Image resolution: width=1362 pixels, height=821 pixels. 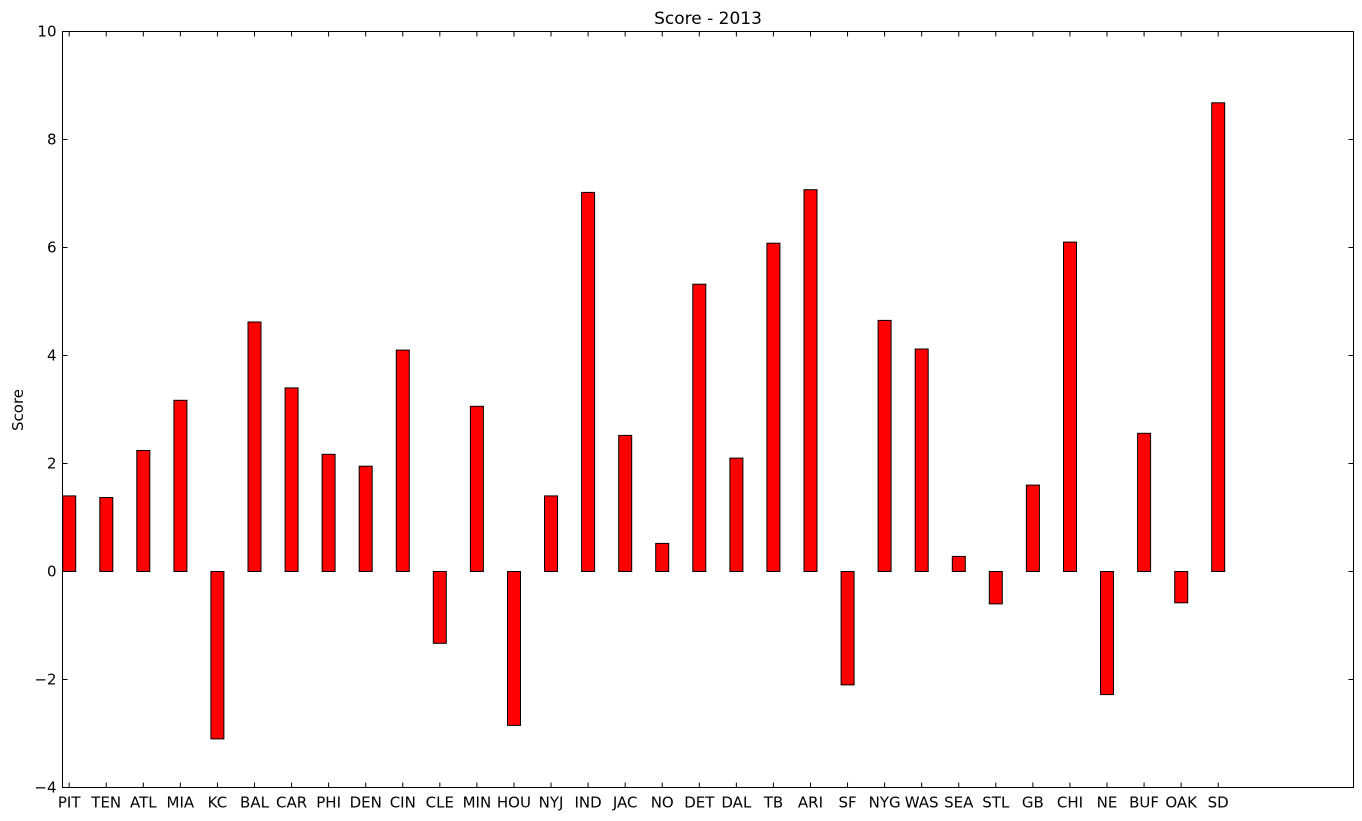 I want to click on x-tick-label-ne: NE, so click(x=1107, y=803).